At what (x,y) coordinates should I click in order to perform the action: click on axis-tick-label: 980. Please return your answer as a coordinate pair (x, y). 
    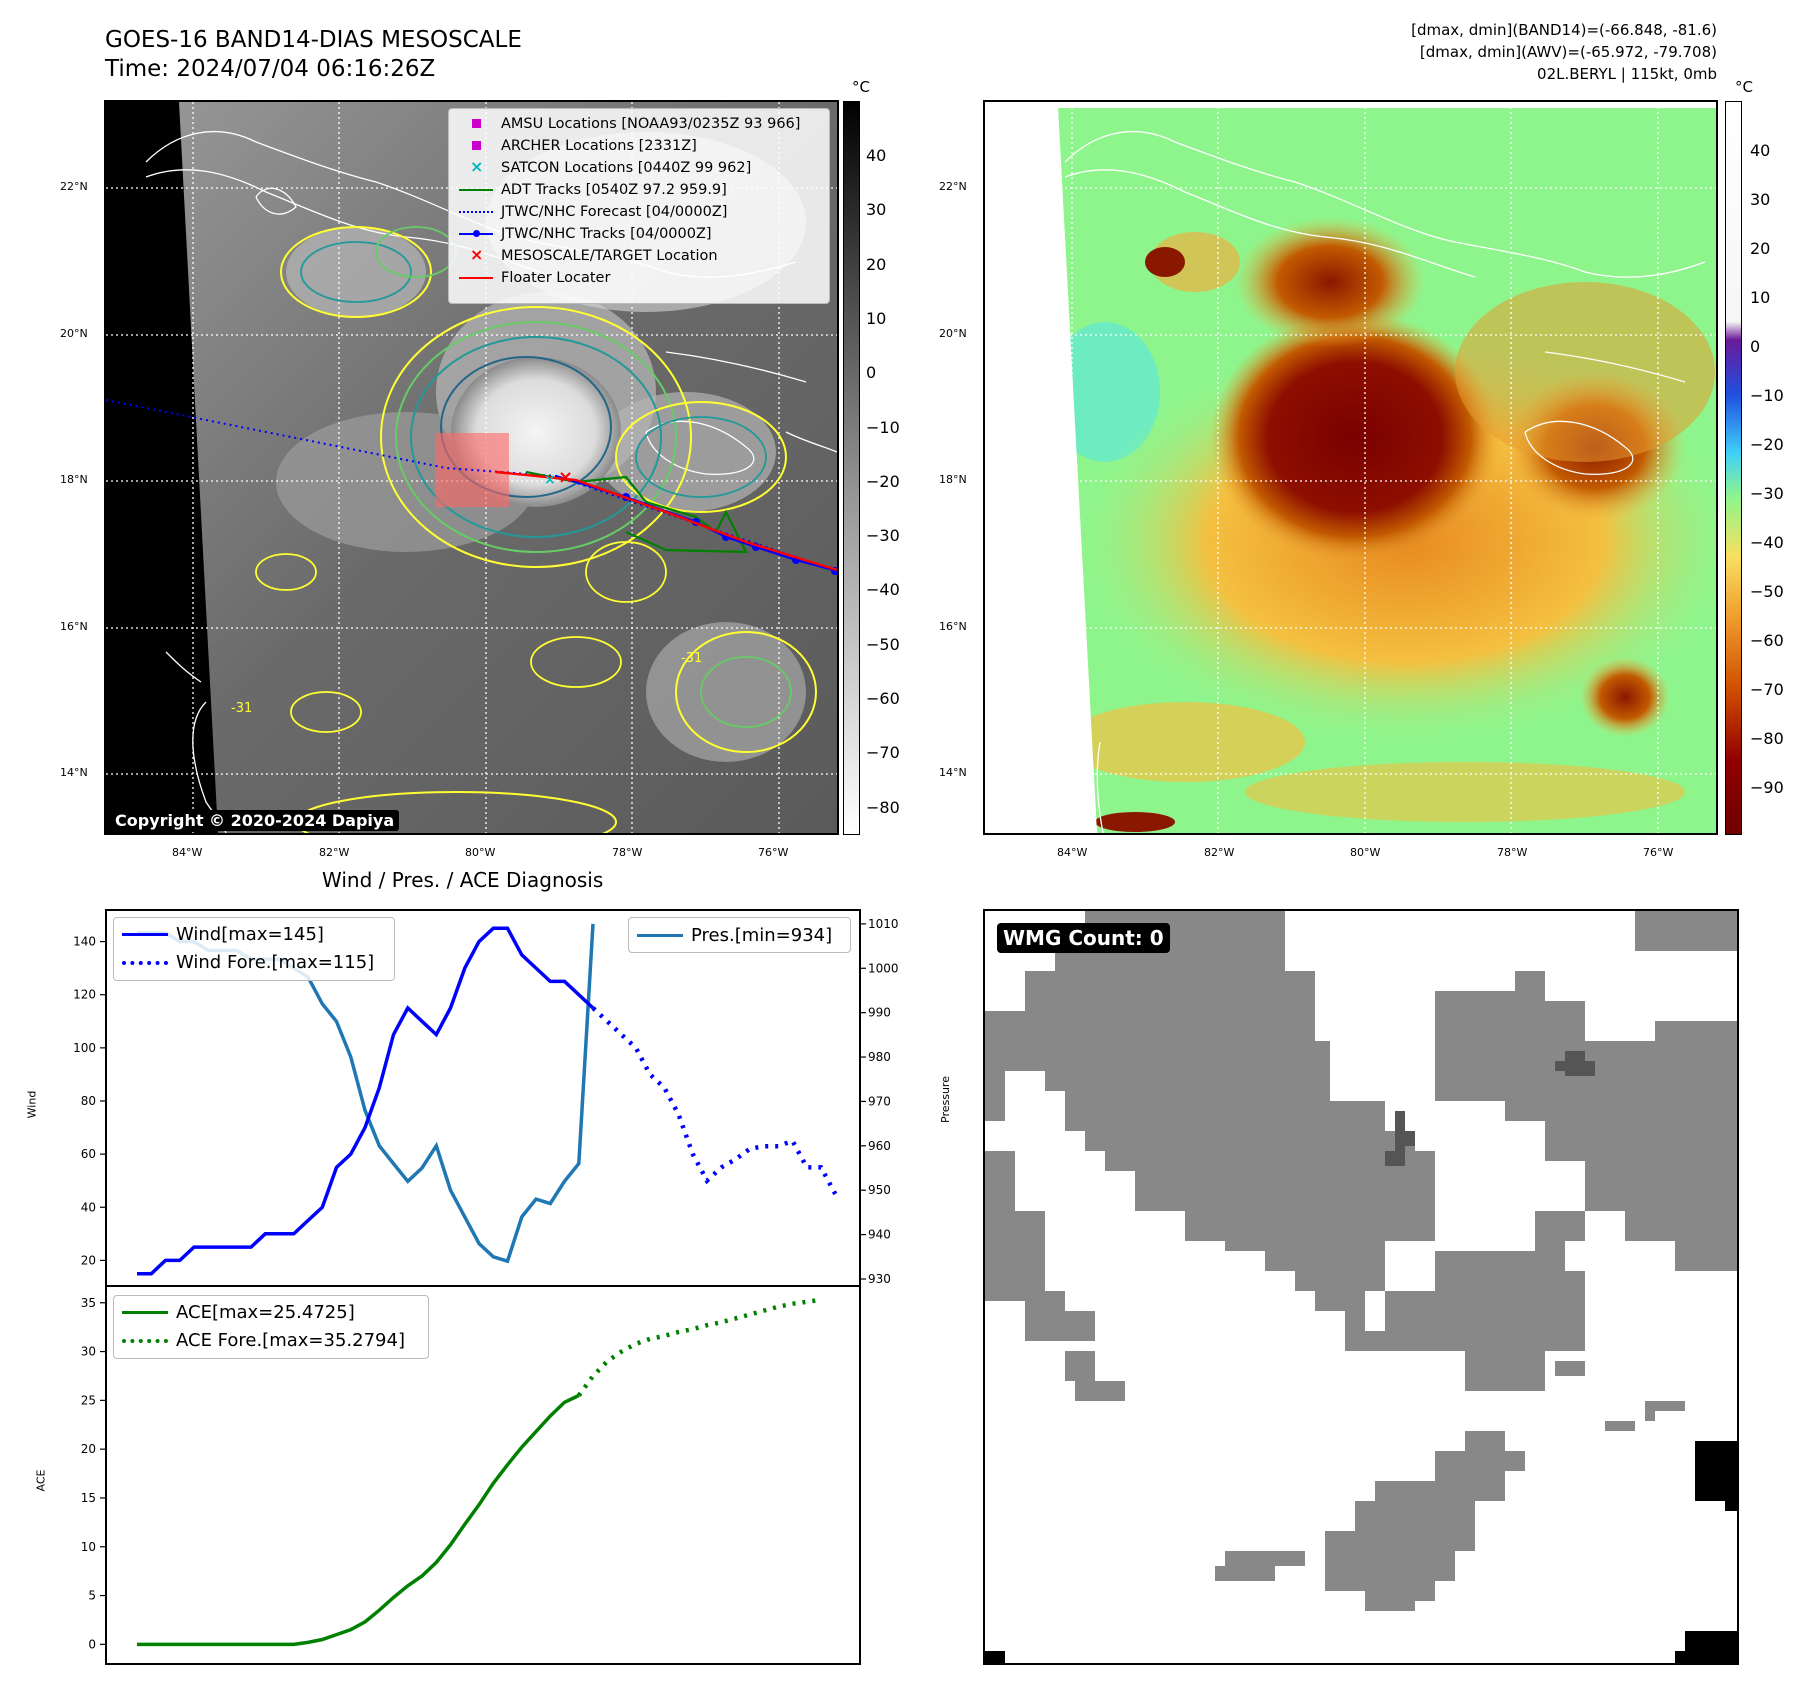
    Looking at the image, I should click on (879, 1057).